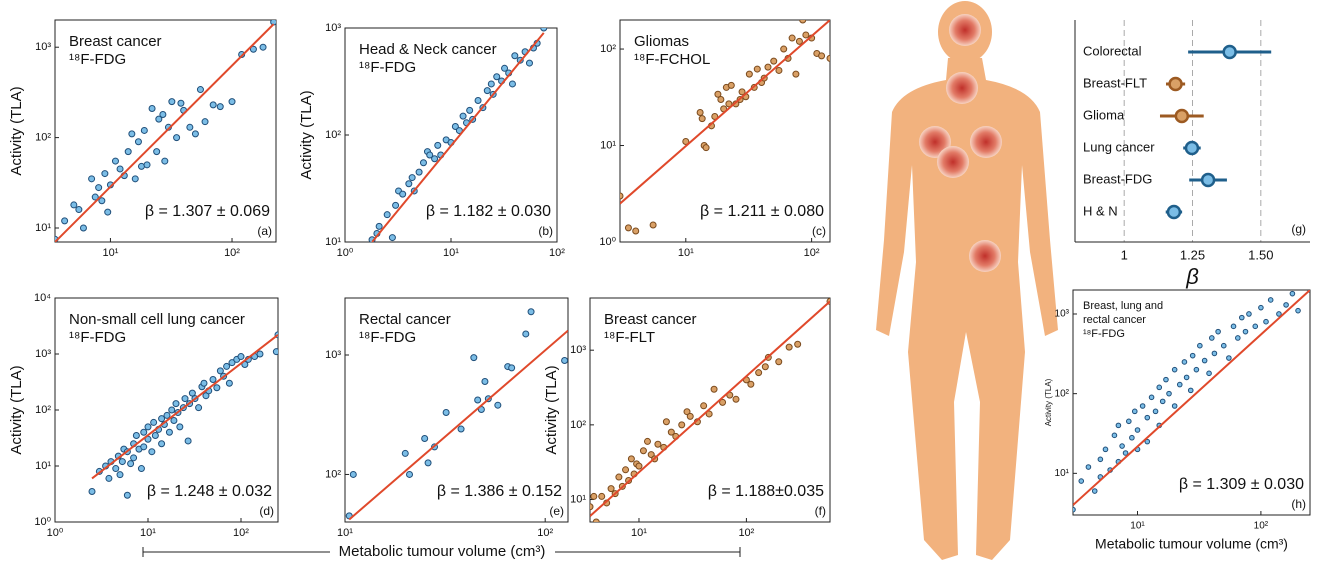  Describe the element at coordinates (1104, 114) in the screenshot. I see `row-label: Glioma` at that location.